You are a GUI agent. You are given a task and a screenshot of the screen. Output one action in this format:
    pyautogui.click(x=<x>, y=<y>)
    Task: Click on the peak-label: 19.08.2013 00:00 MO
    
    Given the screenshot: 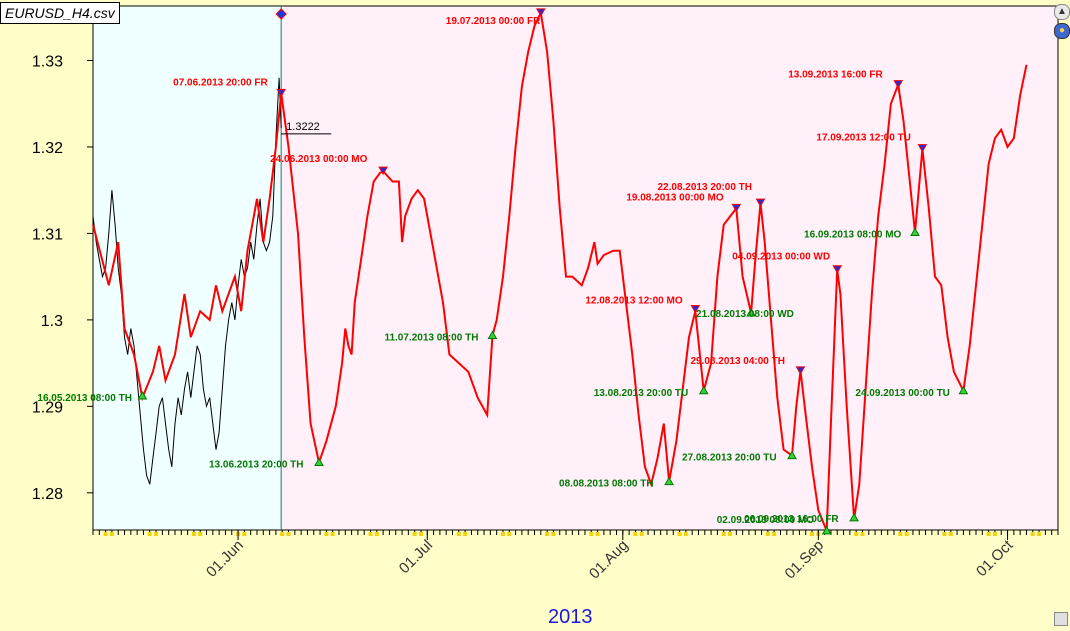 What is the action you would take?
    pyautogui.click(x=675, y=197)
    